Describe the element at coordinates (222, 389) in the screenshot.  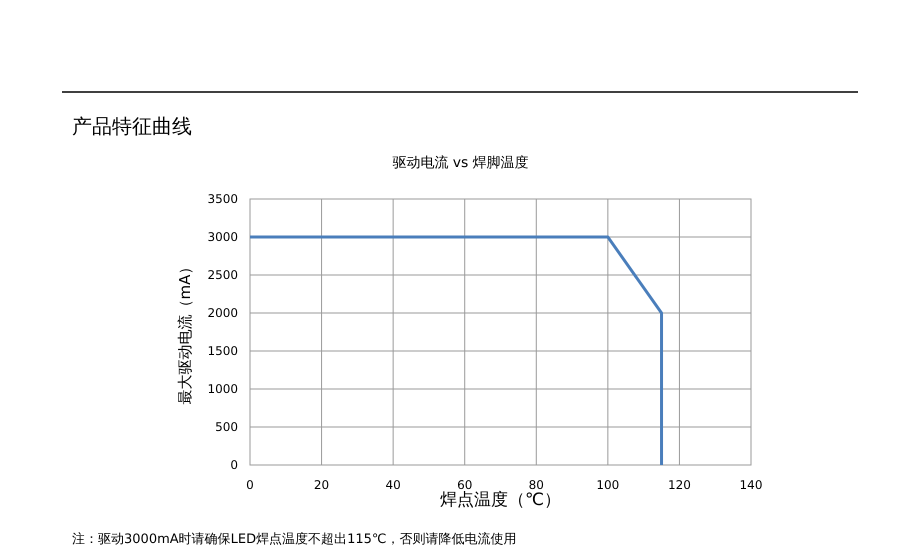
I see `y-tick-label: 1000` at that location.